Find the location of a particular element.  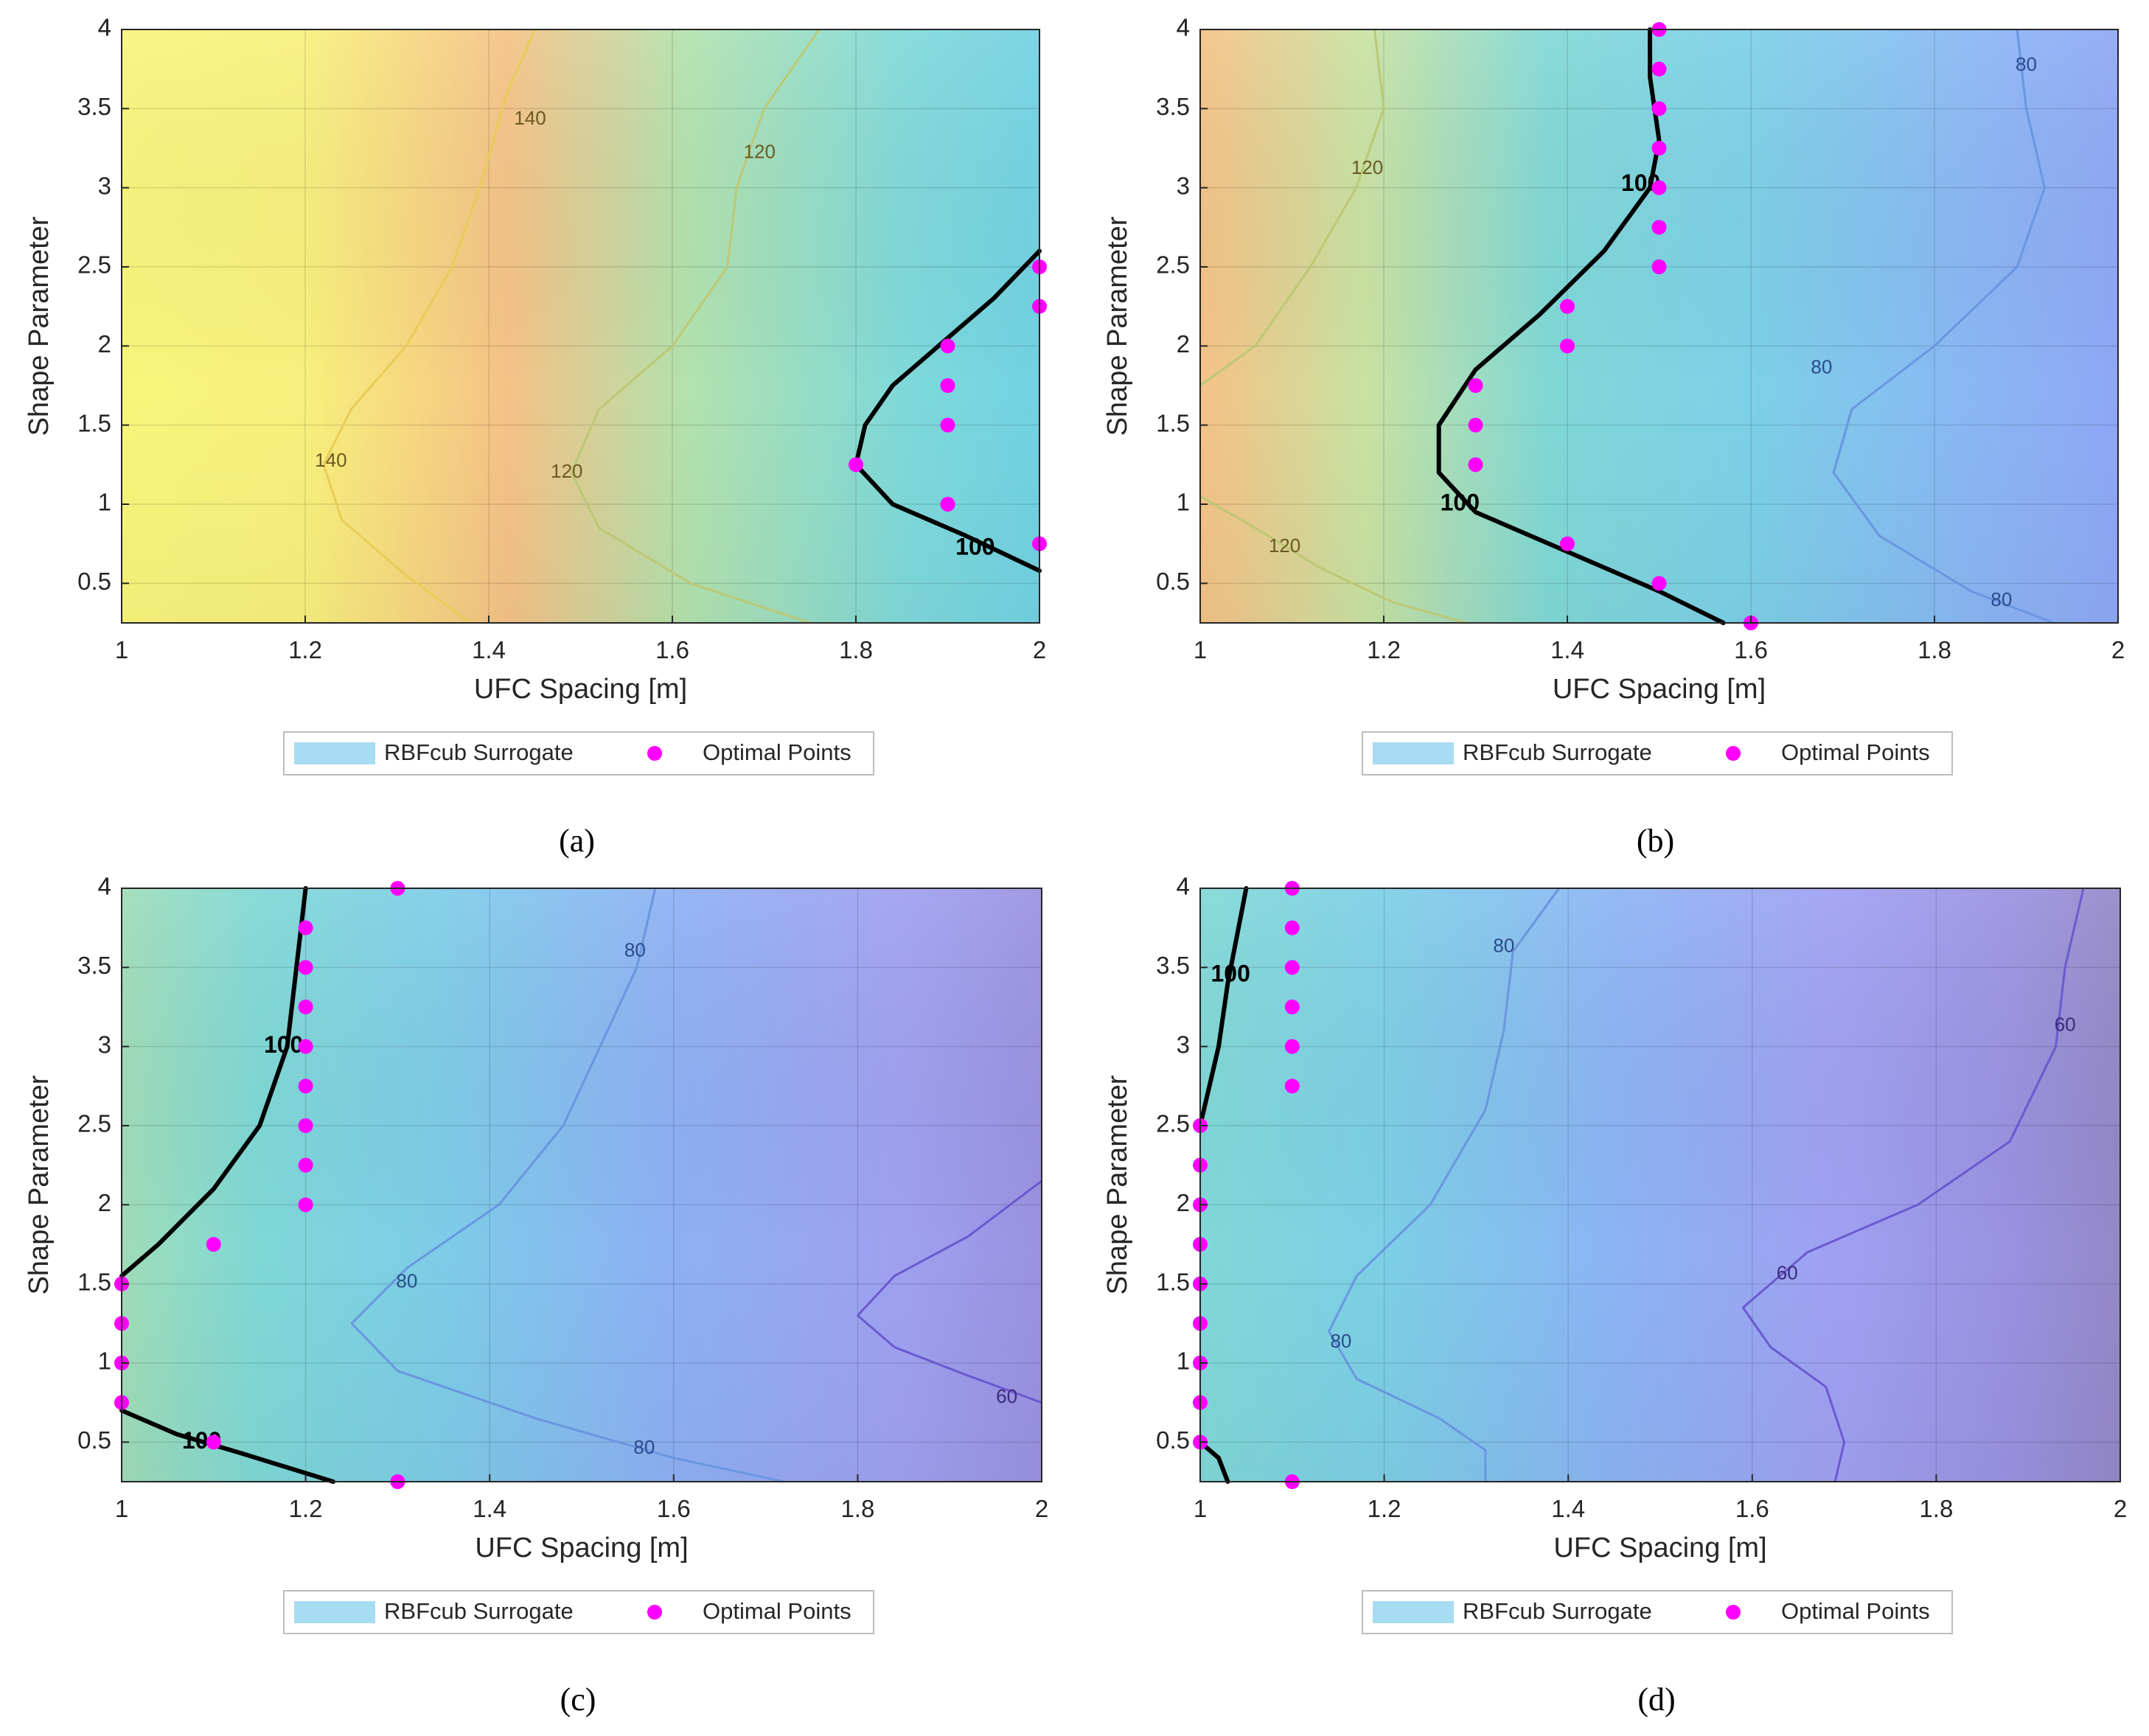

panel-label: (d) is located at coordinates (1656, 1699).